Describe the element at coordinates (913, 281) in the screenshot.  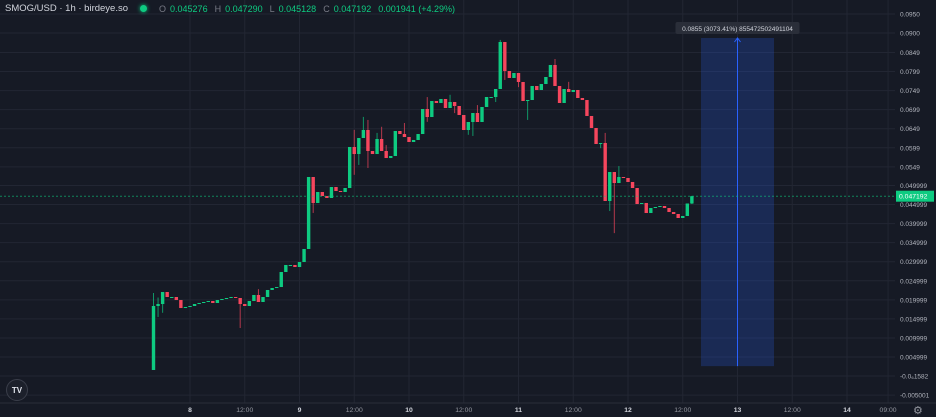
I see `price-axis-label: 0.024999` at that location.